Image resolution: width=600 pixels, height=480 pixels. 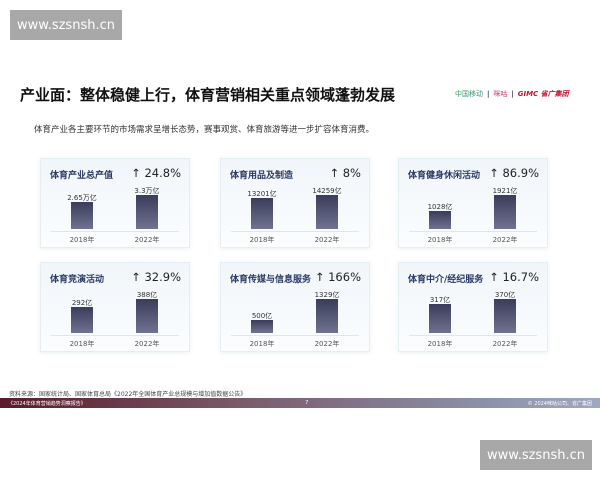 I want to click on migu-logo: 咪咕, so click(x=500, y=94).